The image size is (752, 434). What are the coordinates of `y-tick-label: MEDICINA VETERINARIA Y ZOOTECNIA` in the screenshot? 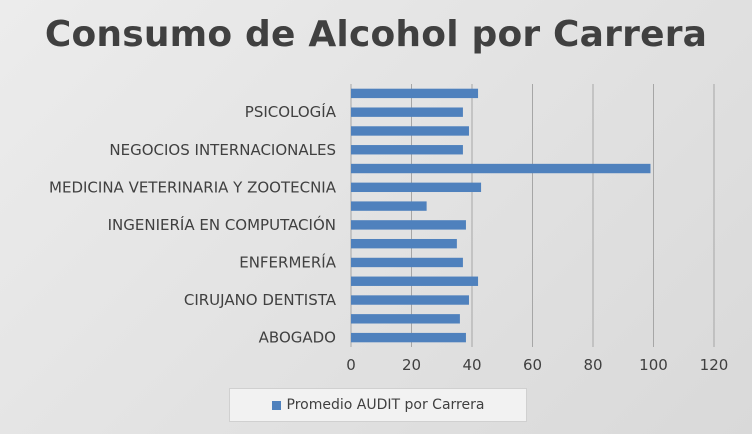 It's located at (193, 187).